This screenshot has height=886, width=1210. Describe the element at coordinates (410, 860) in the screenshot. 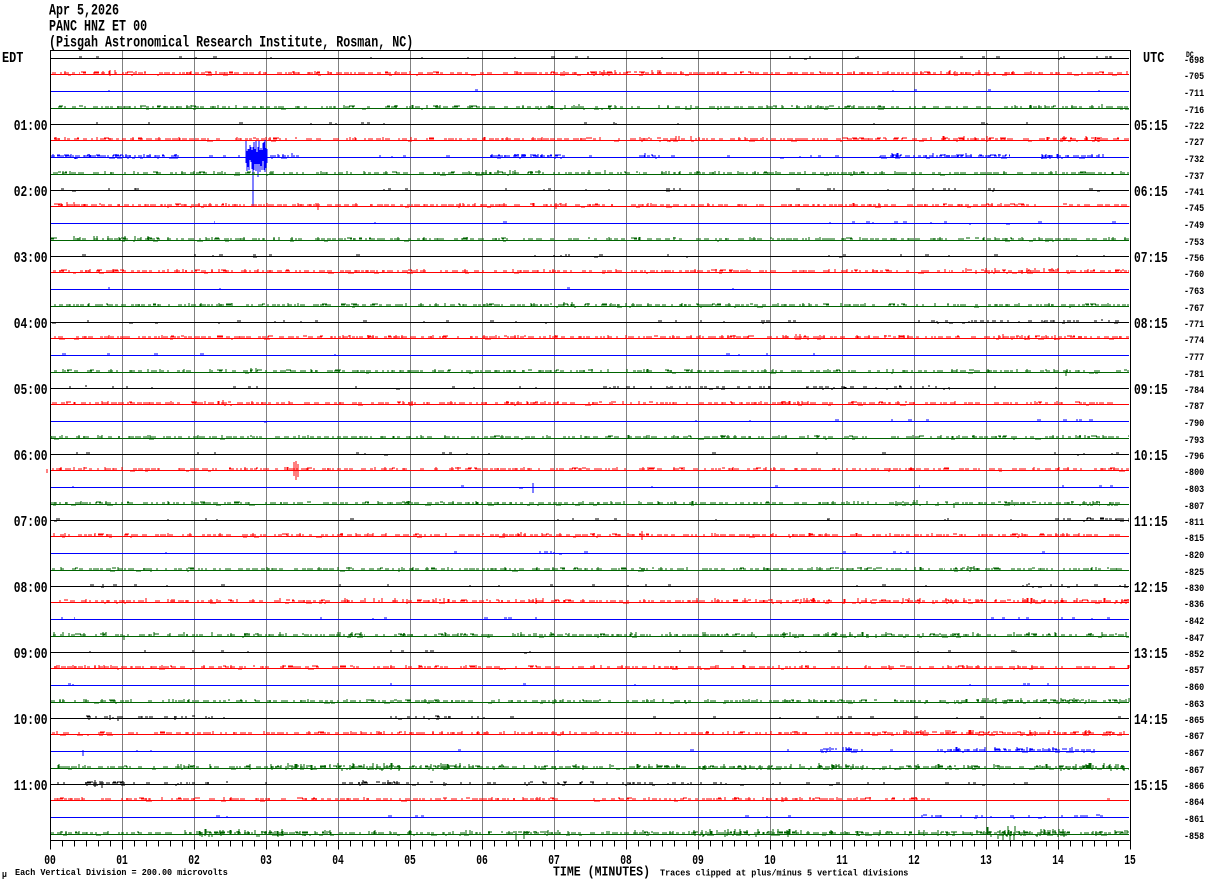

I see `svg-text: 05` at that location.